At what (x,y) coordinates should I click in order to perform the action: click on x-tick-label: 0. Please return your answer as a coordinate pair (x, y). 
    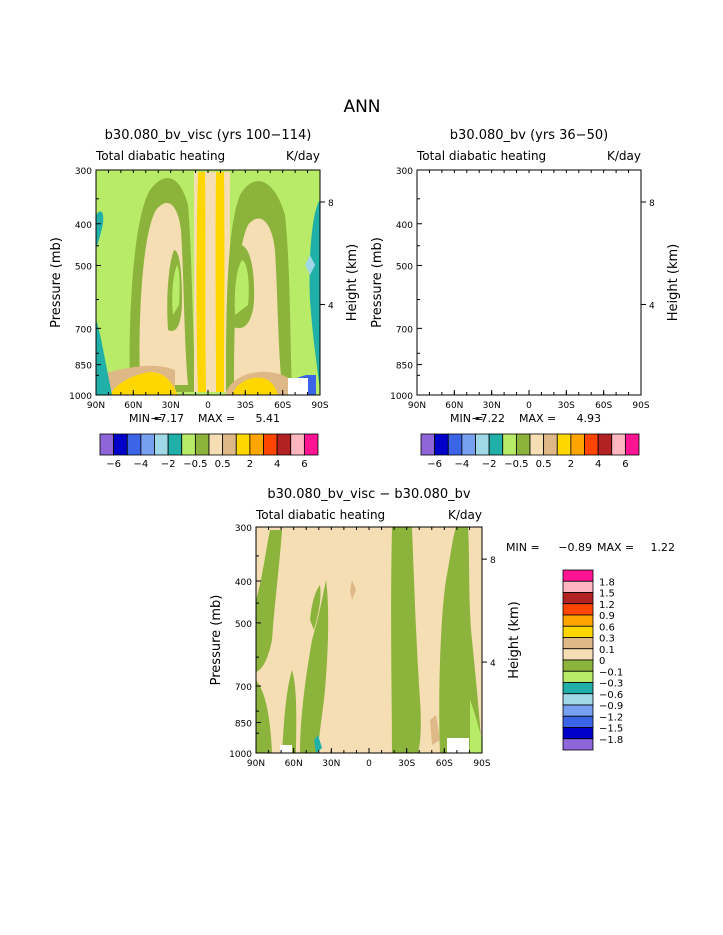
    Looking at the image, I should click on (369, 764).